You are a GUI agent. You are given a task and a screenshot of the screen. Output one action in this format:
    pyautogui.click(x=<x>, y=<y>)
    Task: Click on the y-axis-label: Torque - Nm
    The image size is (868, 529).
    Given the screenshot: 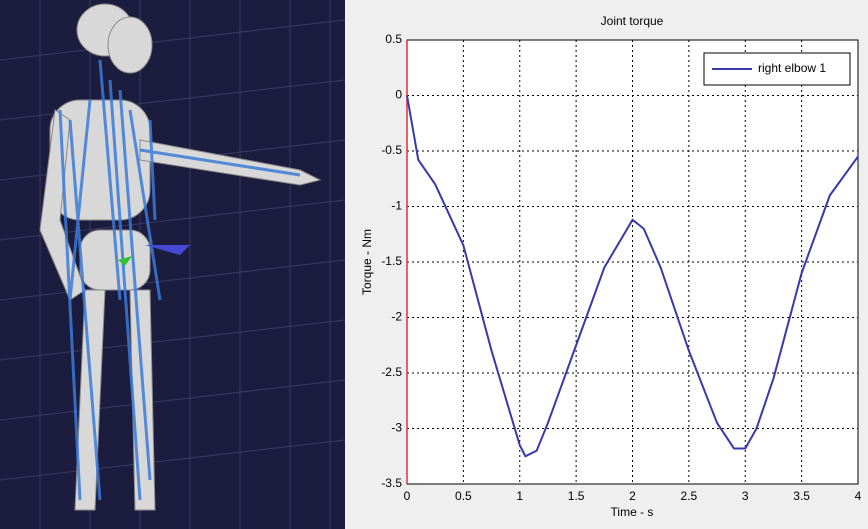 What is the action you would take?
    pyautogui.click(x=367, y=262)
    